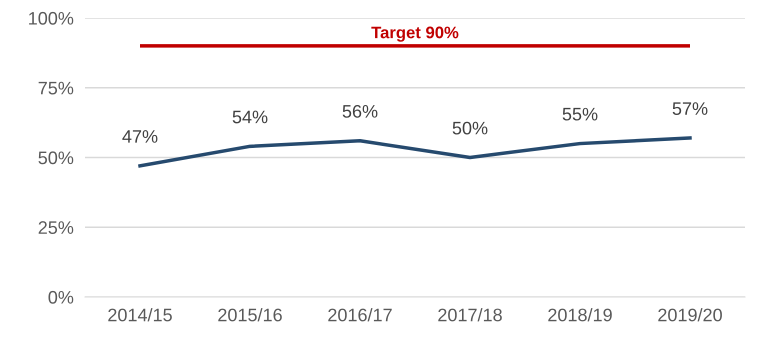  I want to click on data-label: 55%, so click(580, 114).